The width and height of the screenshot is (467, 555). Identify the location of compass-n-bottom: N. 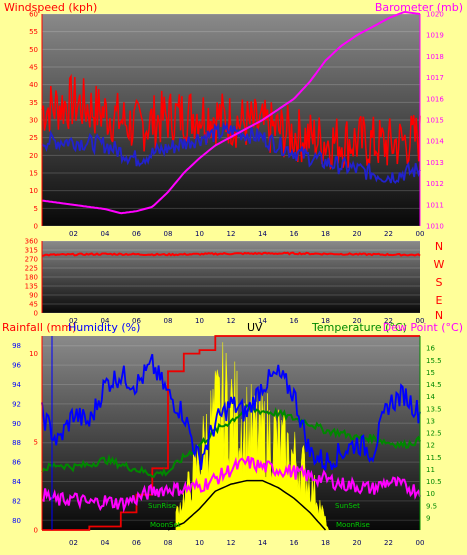
(439, 315).